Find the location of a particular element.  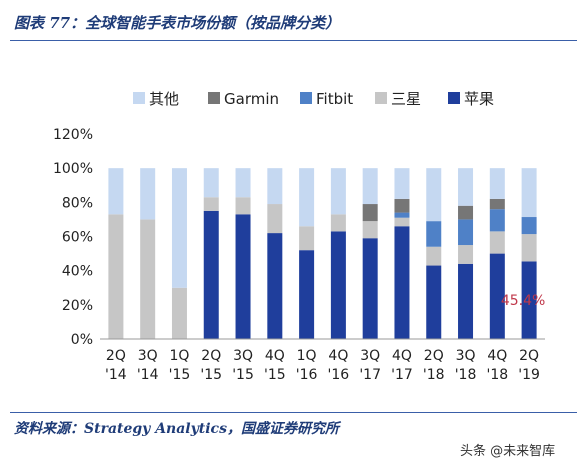

y-tick-label: 40% is located at coordinates (77, 272).